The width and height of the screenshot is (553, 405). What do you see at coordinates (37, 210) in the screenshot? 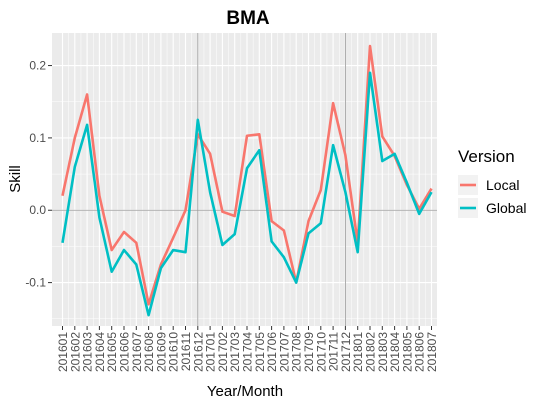
I see `y-tick-label: 0.0` at bounding box center [37, 210].